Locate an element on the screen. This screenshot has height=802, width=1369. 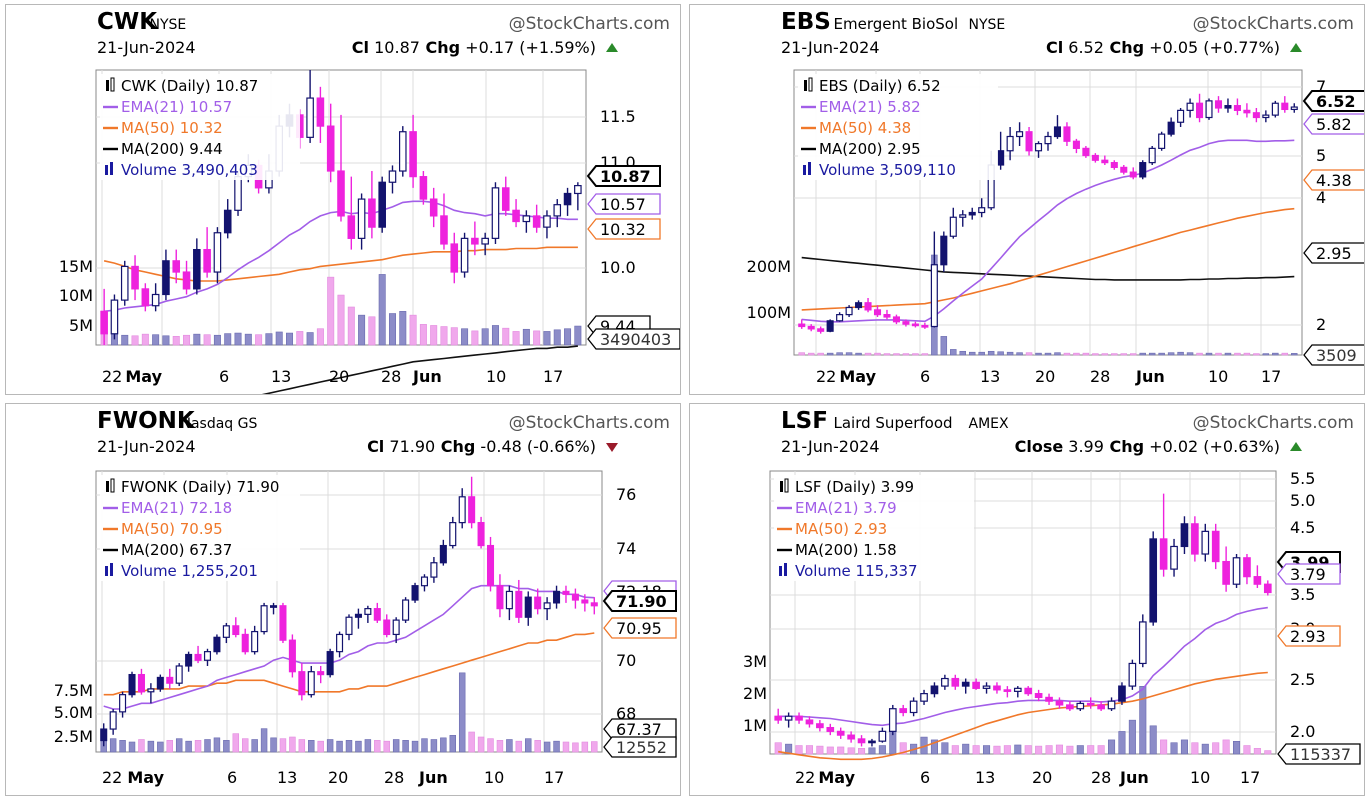
candles is located at coordinates (349, 611).